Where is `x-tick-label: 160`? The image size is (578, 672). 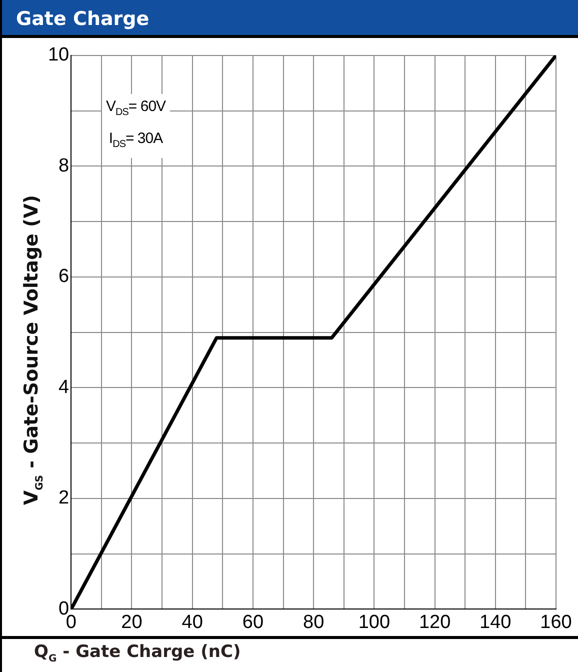 x-tick-label: 160 is located at coordinates (556, 622).